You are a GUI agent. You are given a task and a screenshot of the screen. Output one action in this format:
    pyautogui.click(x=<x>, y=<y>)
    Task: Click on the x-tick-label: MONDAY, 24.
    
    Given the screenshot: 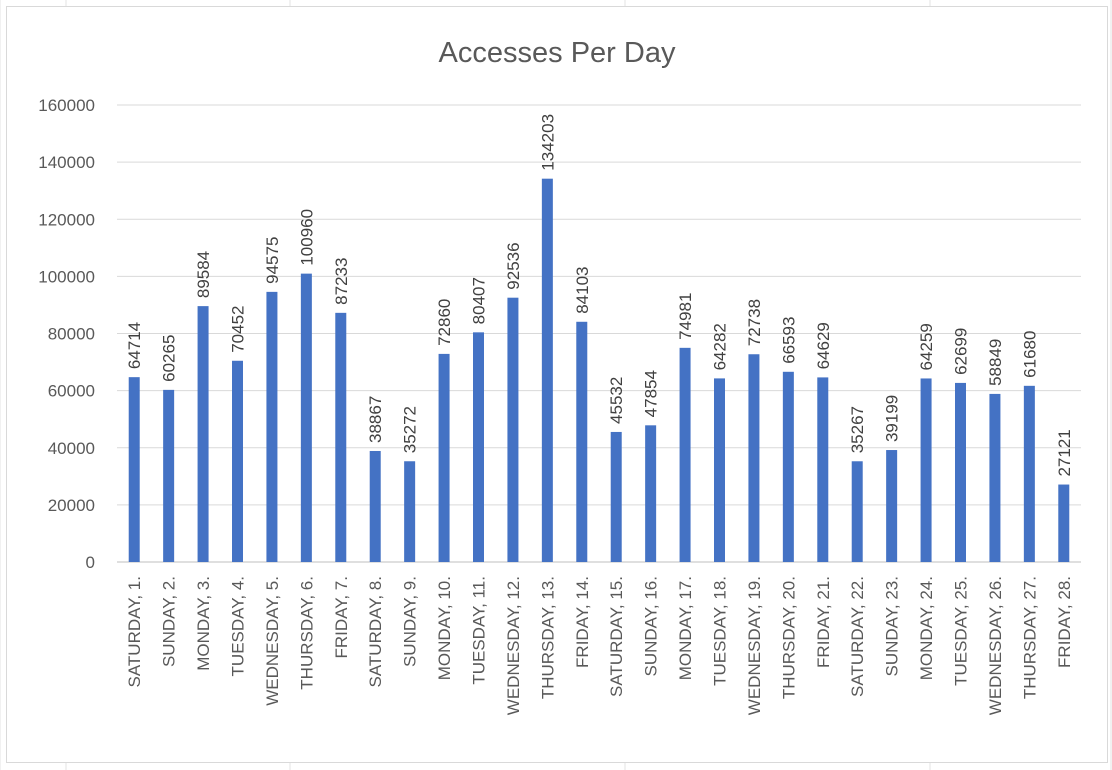 What is the action you would take?
    pyautogui.click(x=926, y=628)
    